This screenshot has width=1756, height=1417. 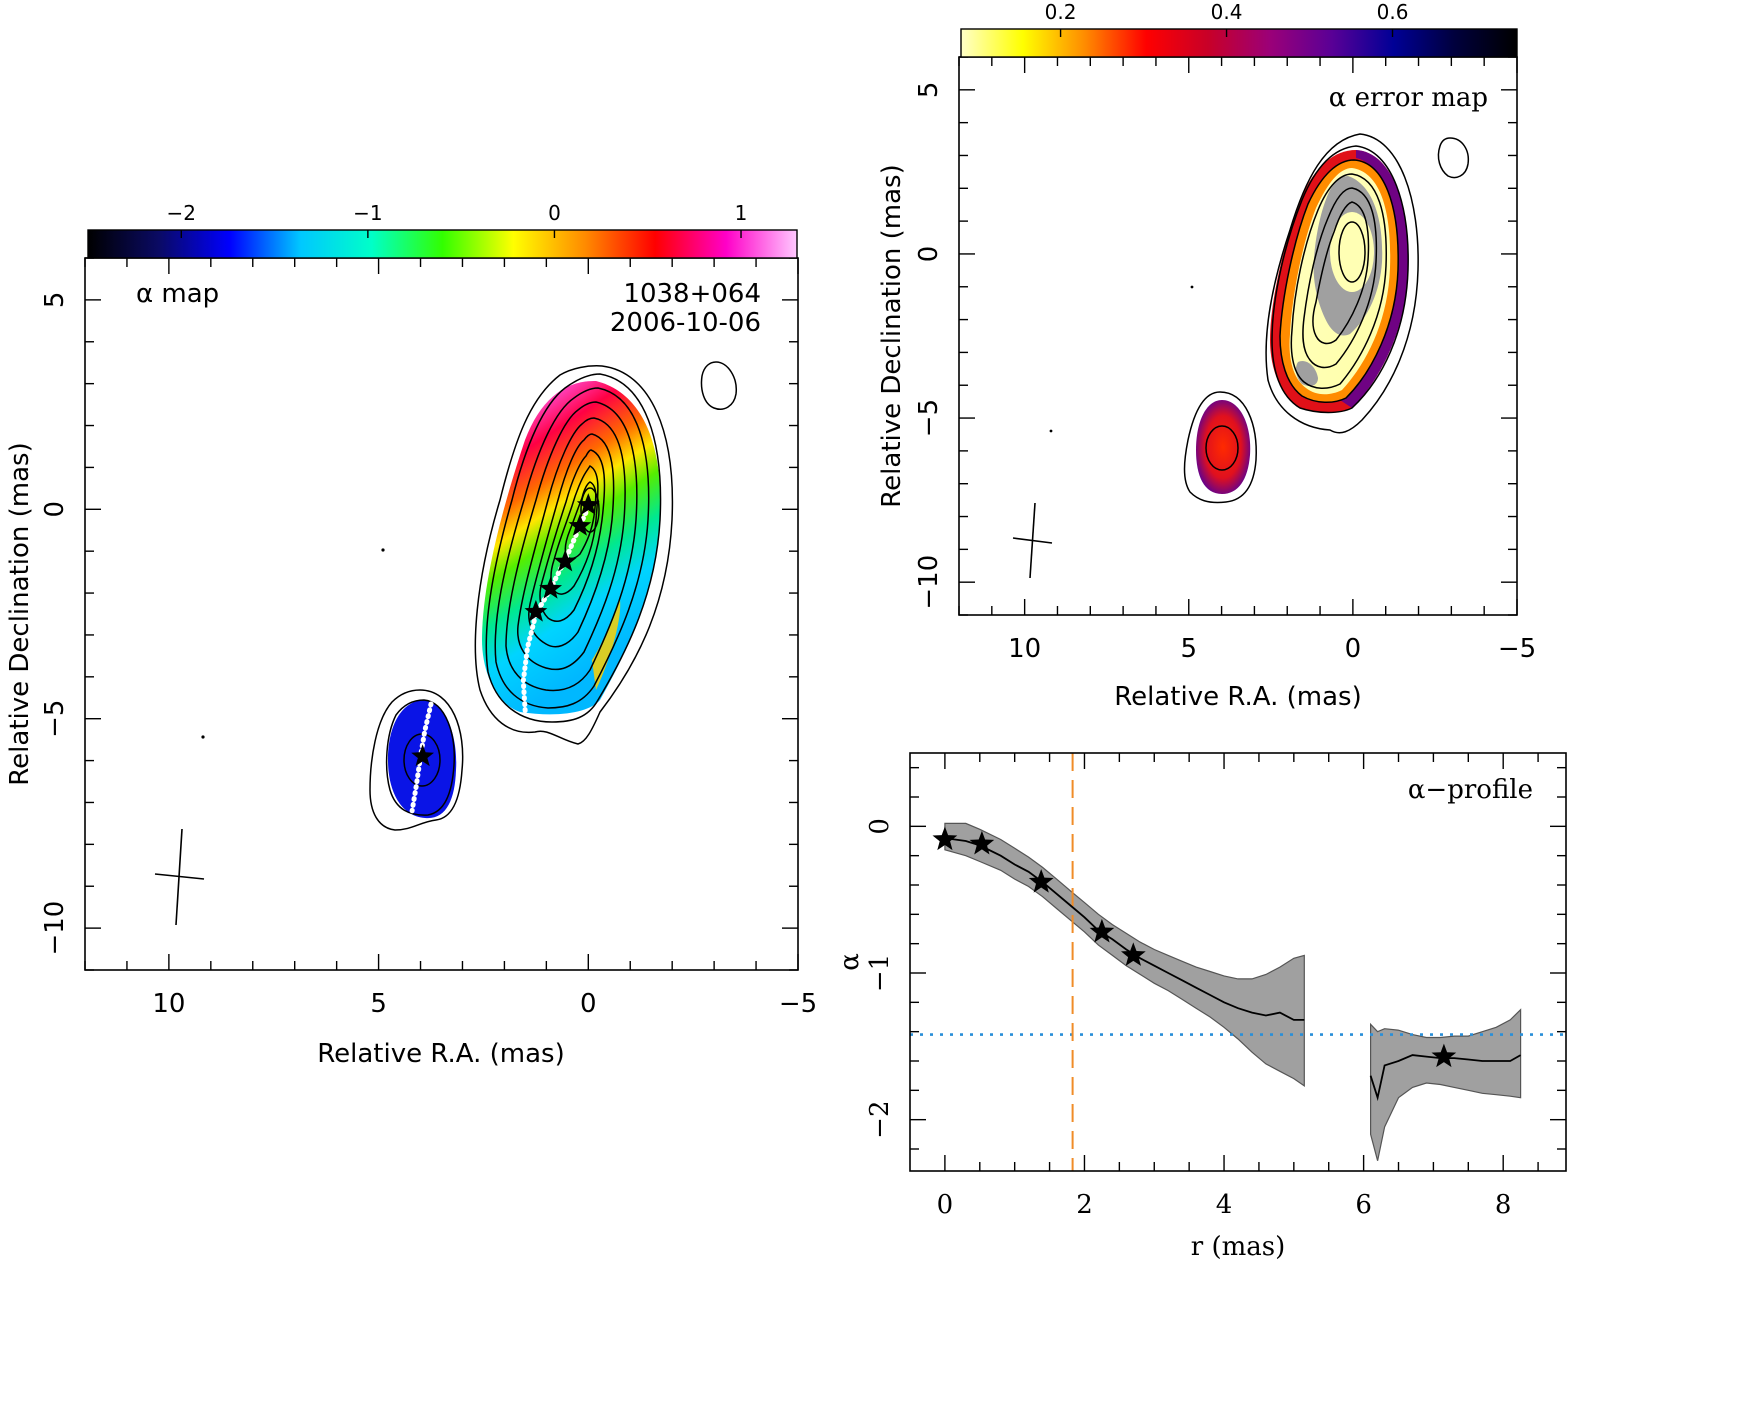 I want to click on error-map-frame, so click(x=1238, y=336).